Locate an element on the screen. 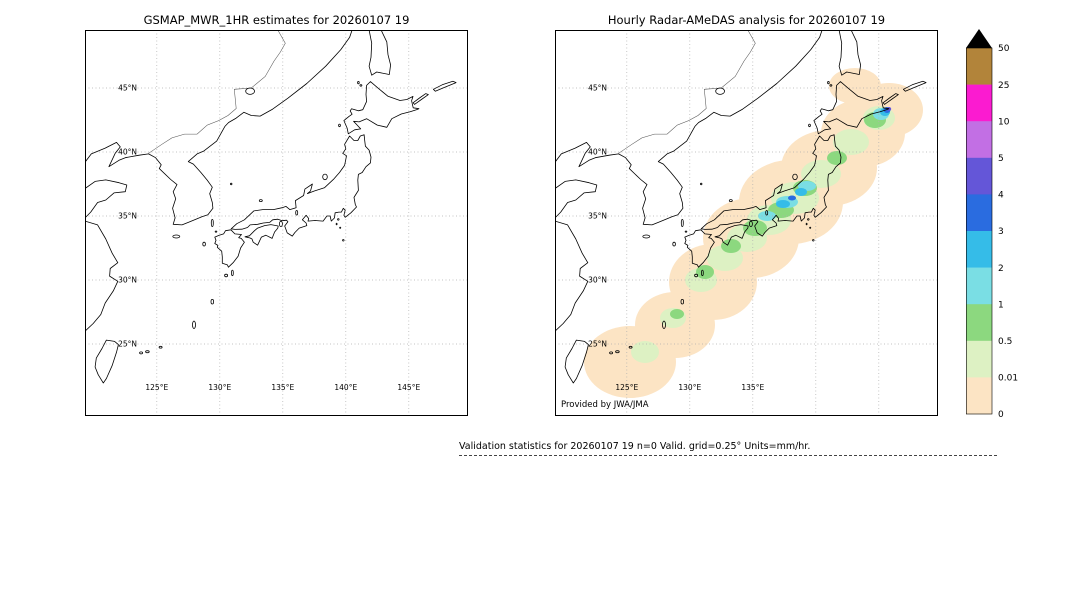  colorbar-tick-label: 10 is located at coordinates (1004, 122).